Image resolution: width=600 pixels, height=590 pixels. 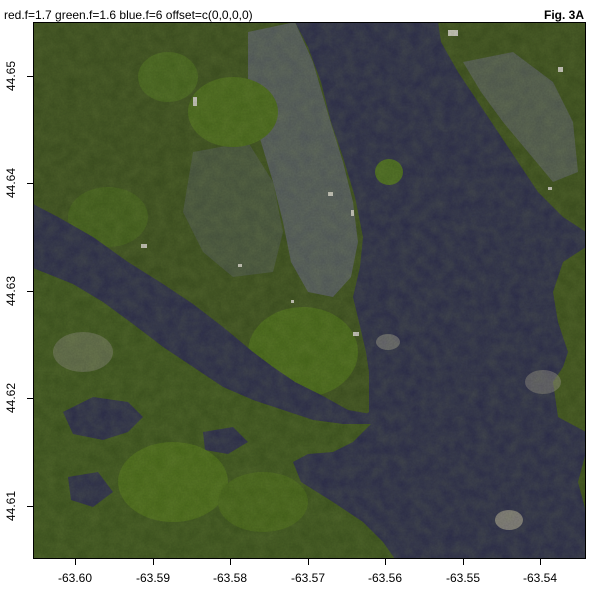 What do you see at coordinates (540, 578) in the screenshot?
I see `x-tick-label: -63.54` at bounding box center [540, 578].